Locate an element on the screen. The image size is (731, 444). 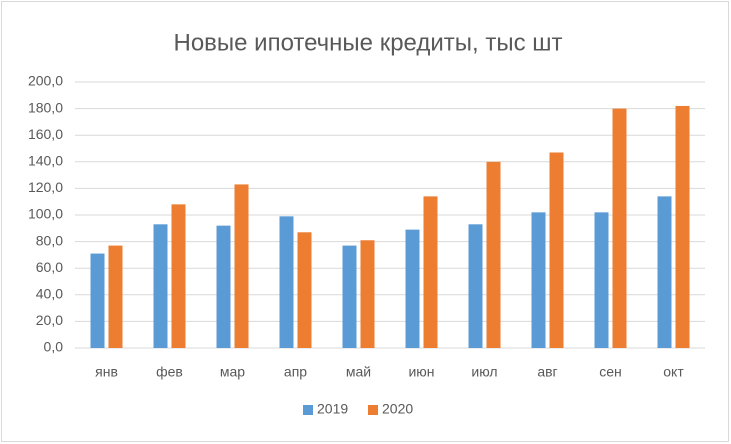
x-tick-label: сен is located at coordinates (610, 372).